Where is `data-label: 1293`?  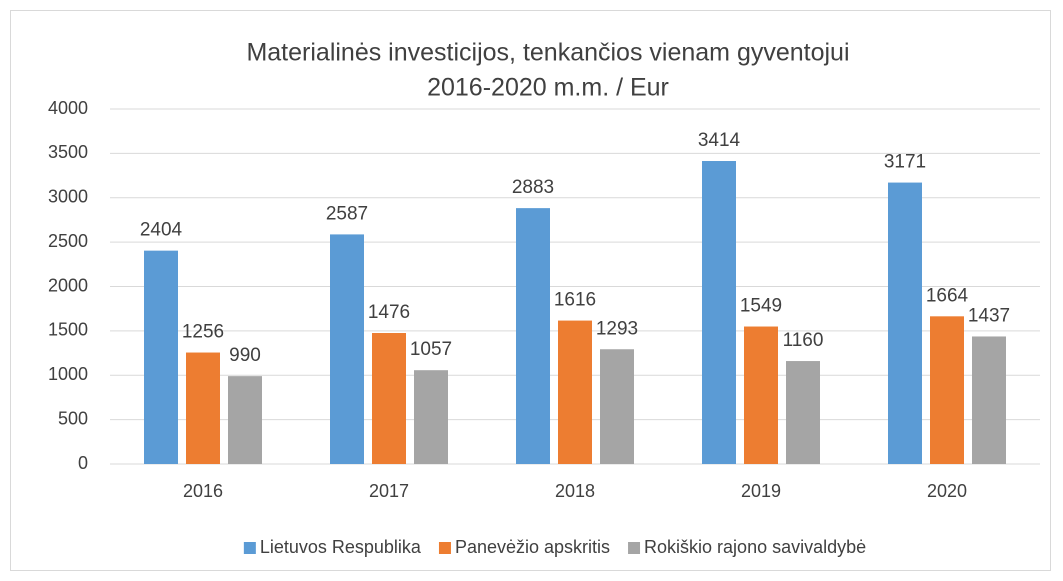
data-label: 1293 is located at coordinates (617, 328).